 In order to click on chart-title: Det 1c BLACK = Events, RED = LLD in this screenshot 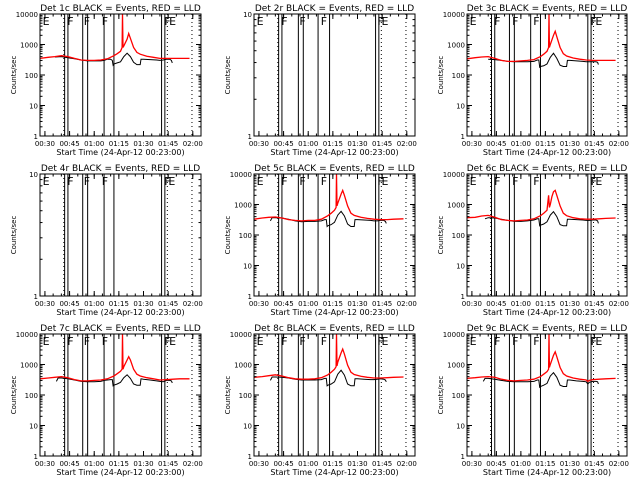, I will do `click(120, 9)`.